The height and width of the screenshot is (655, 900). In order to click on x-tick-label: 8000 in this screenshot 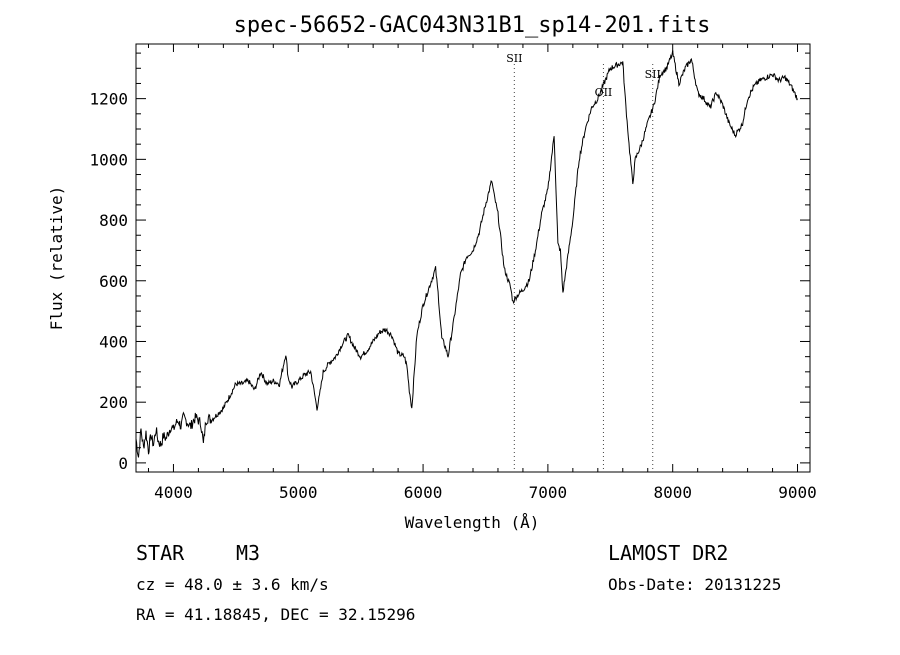, I will do `click(672, 492)`.